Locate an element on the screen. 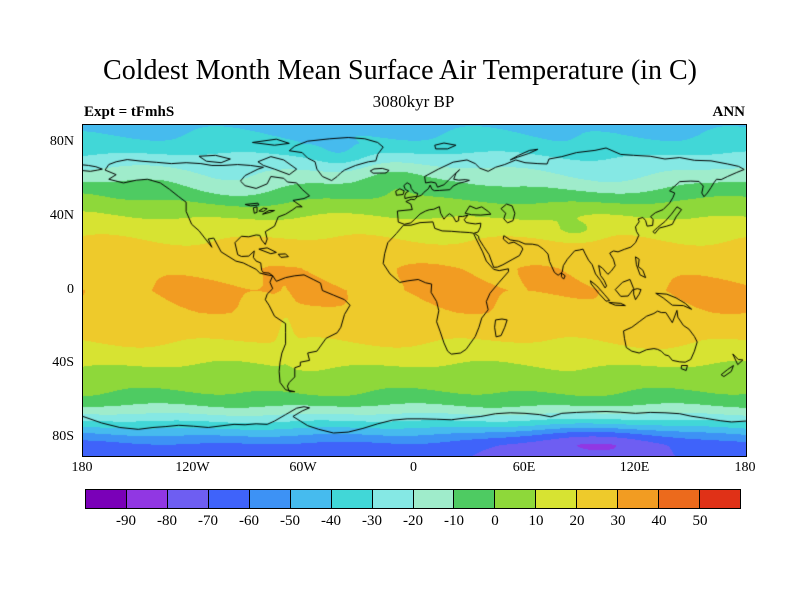 The width and height of the screenshot is (800, 600). colorbar-tick-label: 20 is located at coordinates (577, 521).